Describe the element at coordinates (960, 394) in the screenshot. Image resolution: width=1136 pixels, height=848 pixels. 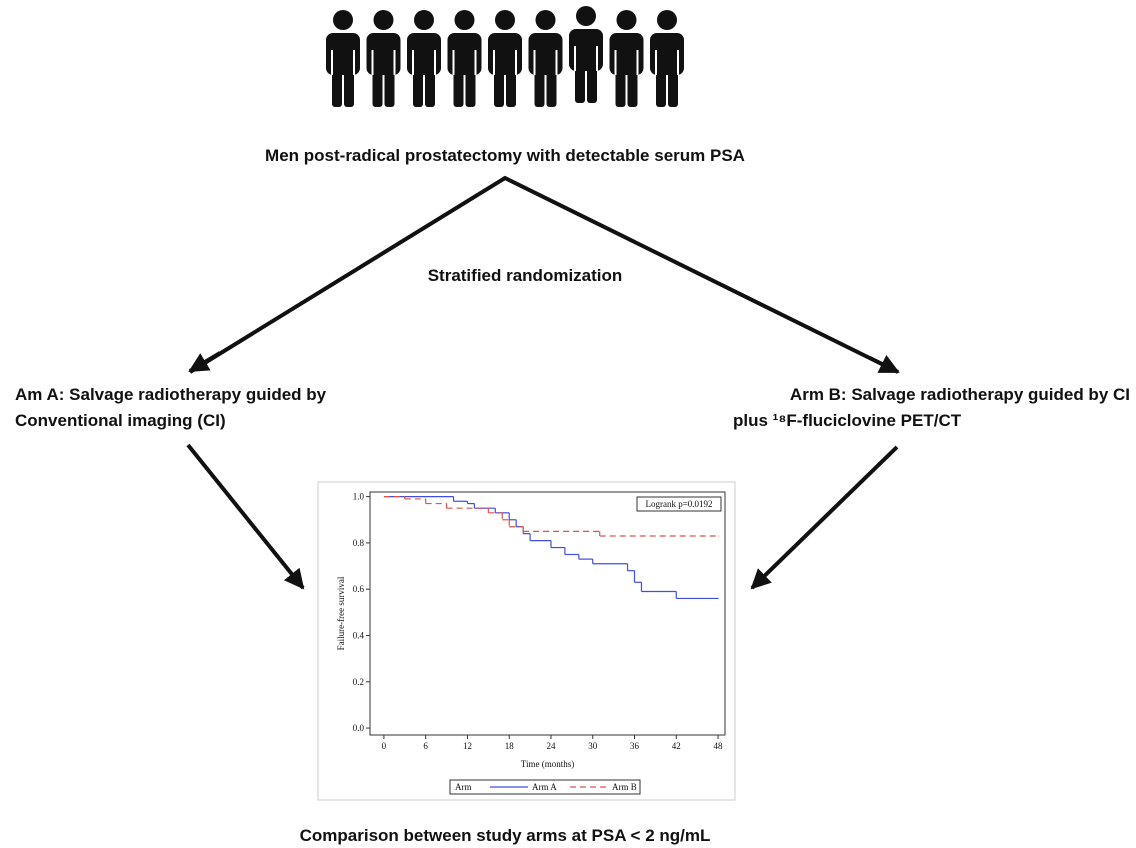
I see `arm-b-label: Arm B: Salvage radiotherapy guided by CI` at that location.